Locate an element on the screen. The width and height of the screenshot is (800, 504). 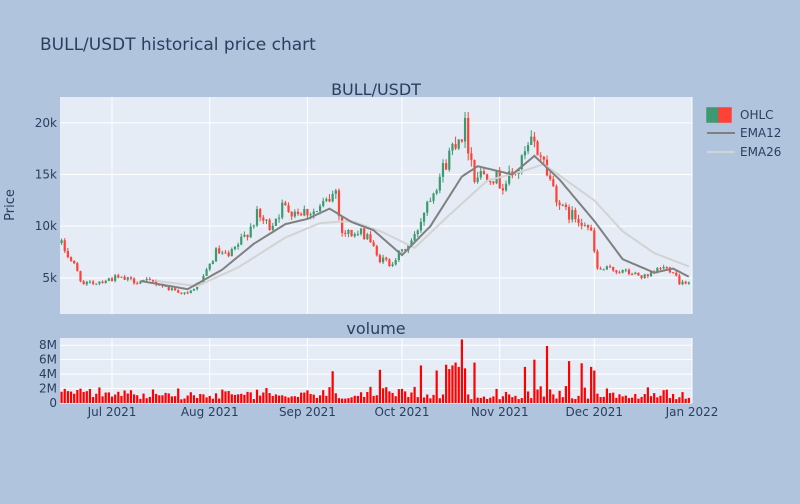
x-tick-label: Jul 2021 is located at coordinates (112, 412).